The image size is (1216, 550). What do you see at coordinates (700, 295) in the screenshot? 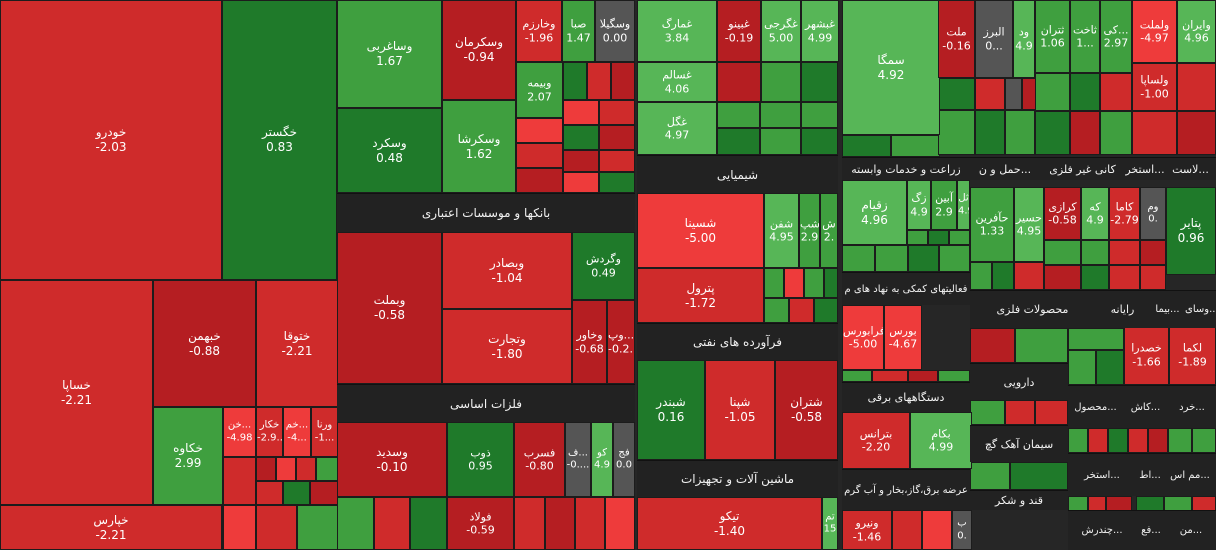
I see `stock-tile: پترول -1.72` at bounding box center [700, 295].